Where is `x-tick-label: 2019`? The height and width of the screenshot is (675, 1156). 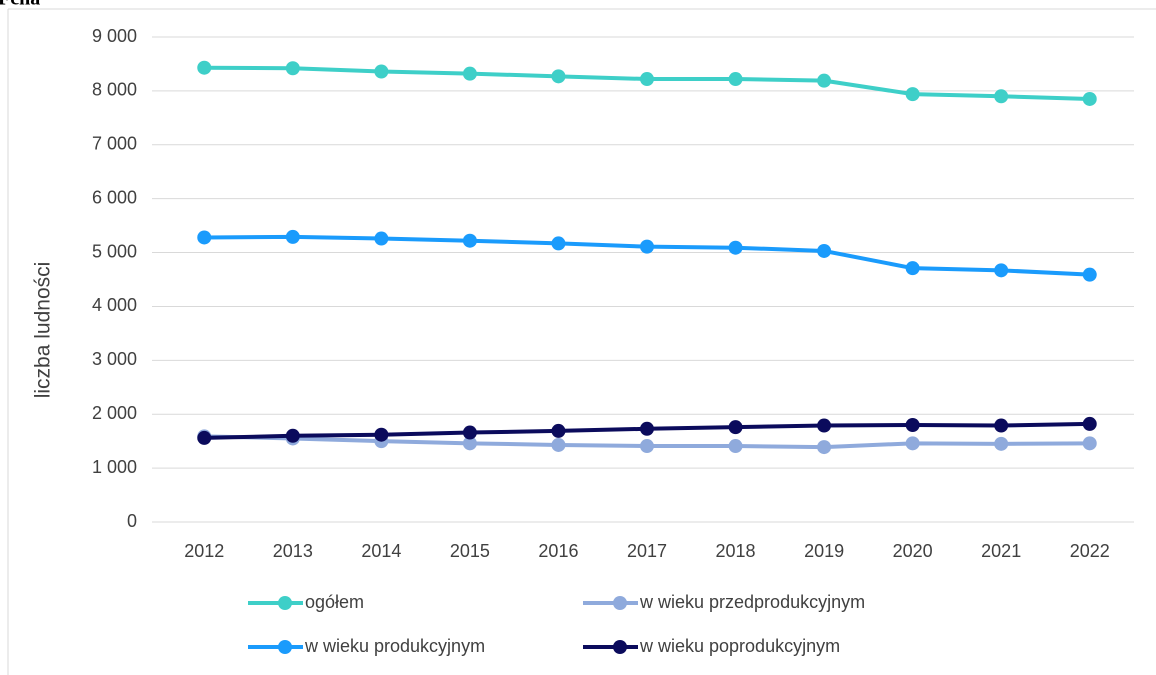
x-tick-label: 2019 is located at coordinates (824, 551).